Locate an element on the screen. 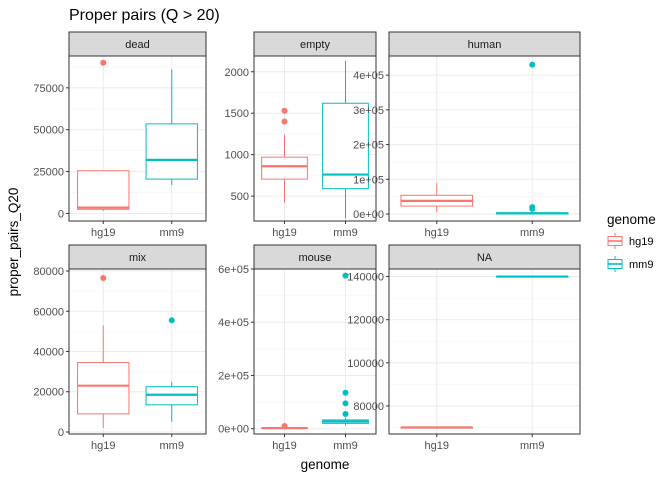 The width and height of the screenshot is (672, 480). facet-panel: mix 0 20000 40000 60000 80000 hg19 mm9 is located at coordinates (120, 348).